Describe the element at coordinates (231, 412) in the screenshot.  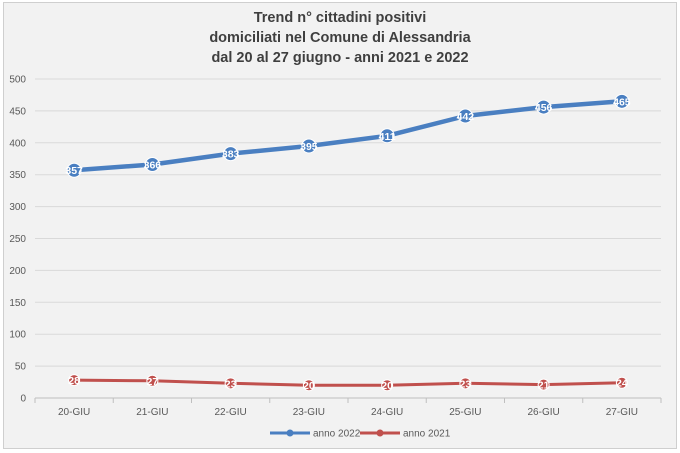
I see `x-tick-label: 22-GIU` at that location.